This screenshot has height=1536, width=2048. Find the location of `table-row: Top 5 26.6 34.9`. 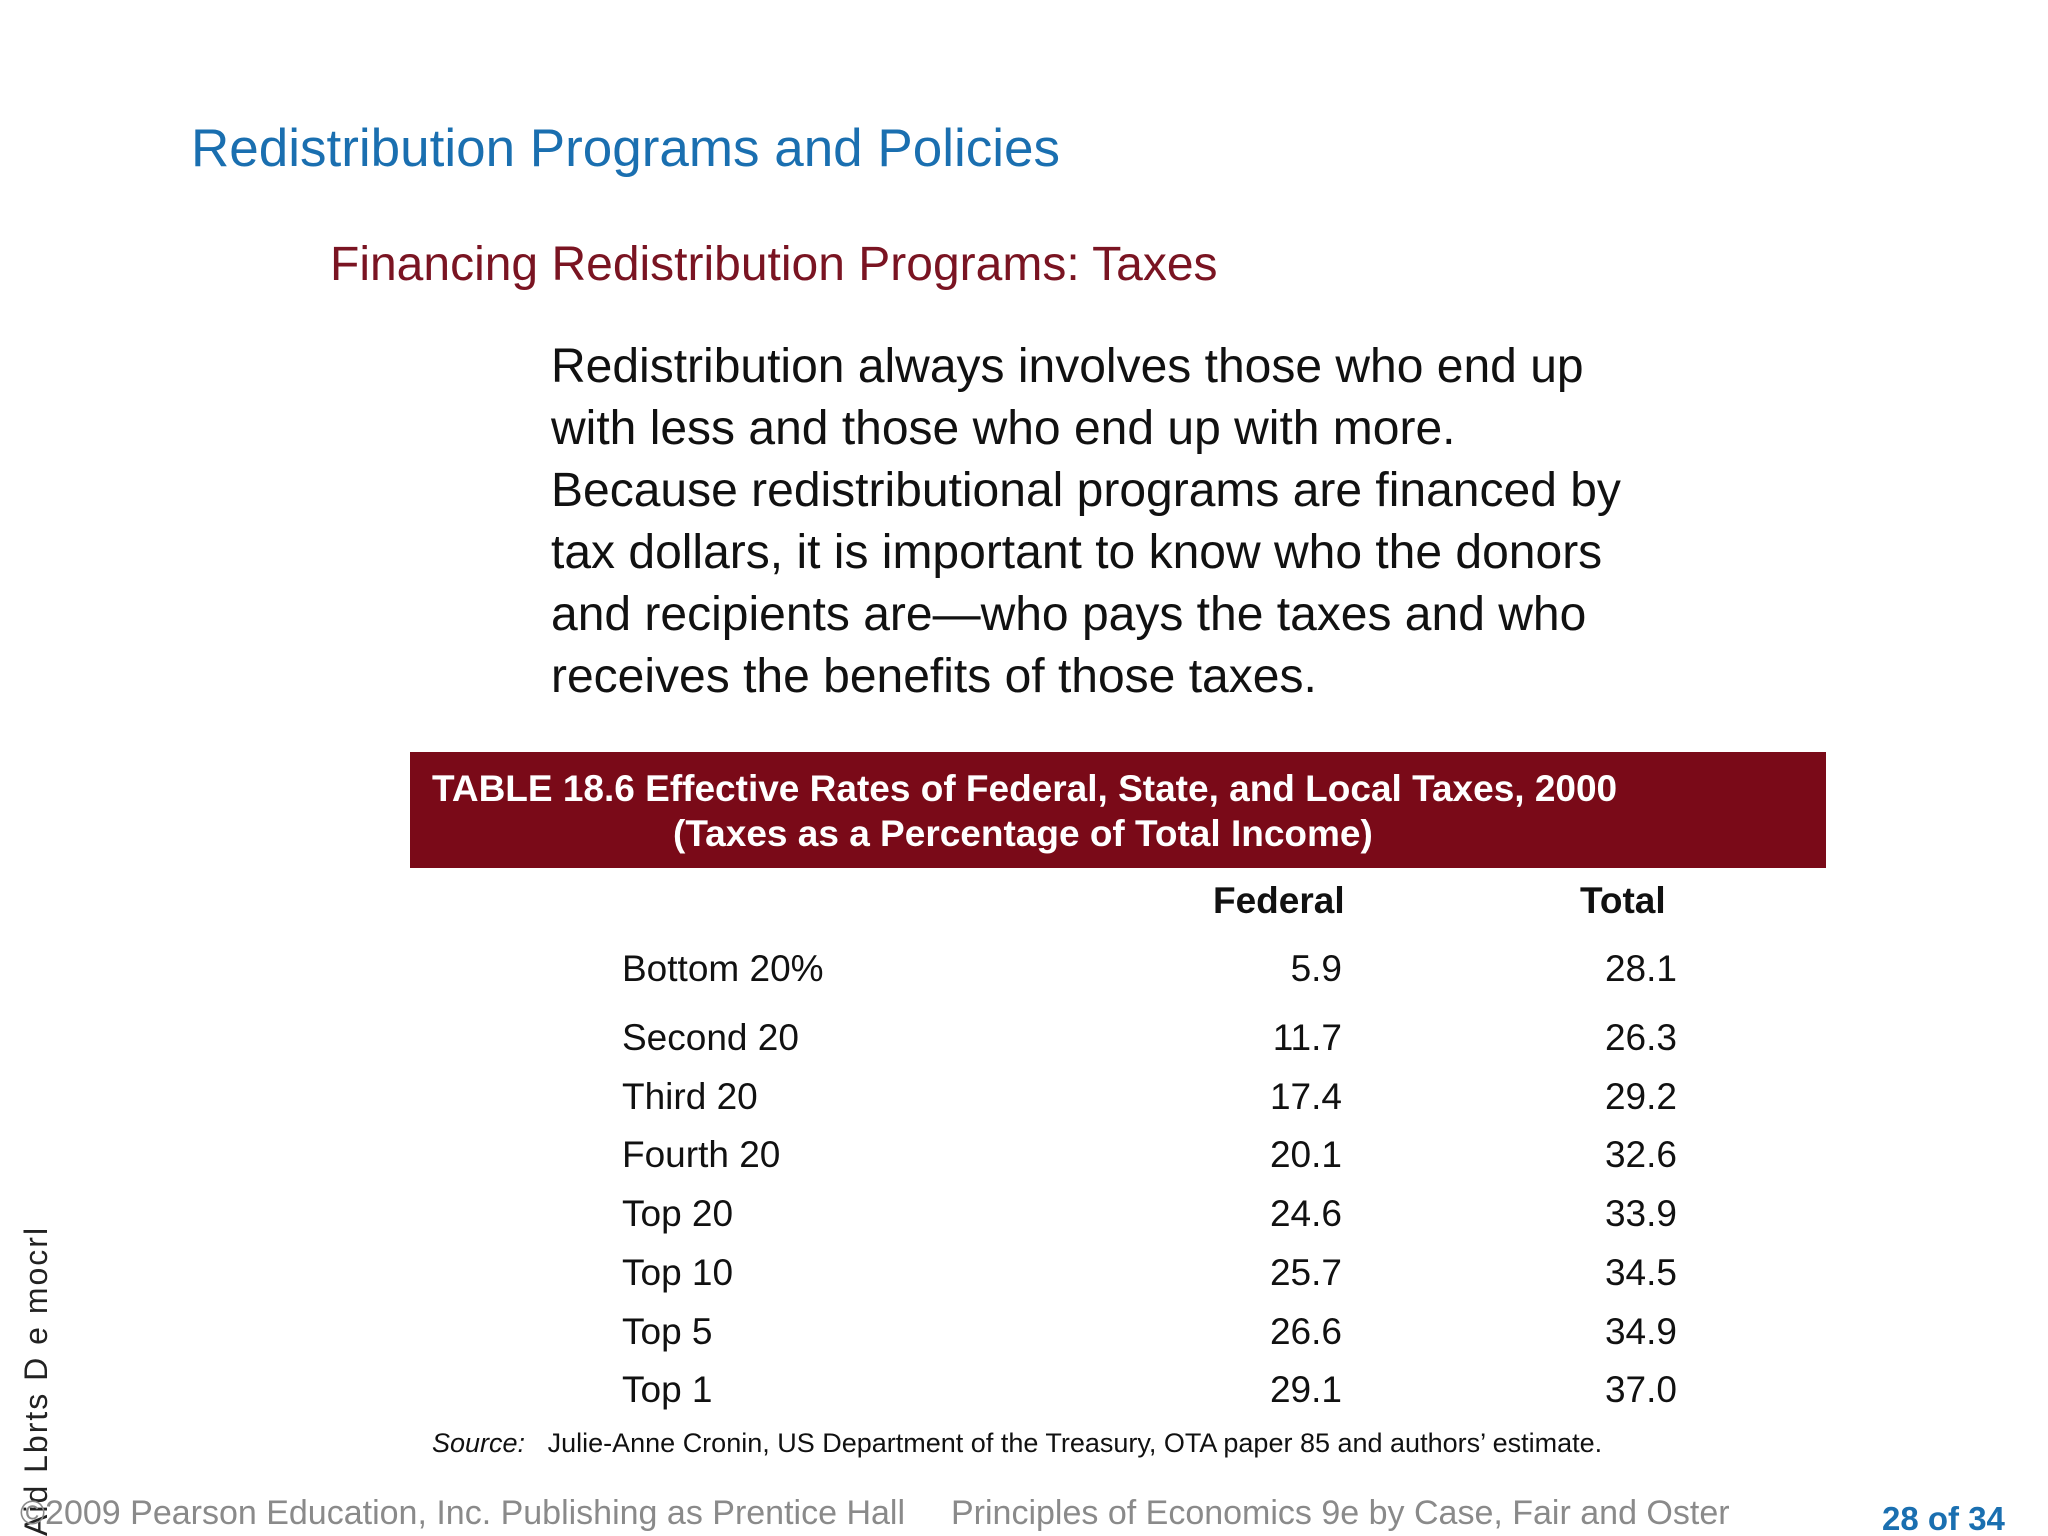

table-row: Top 5 26.6 34.9 is located at coordinates (1024, 1336).